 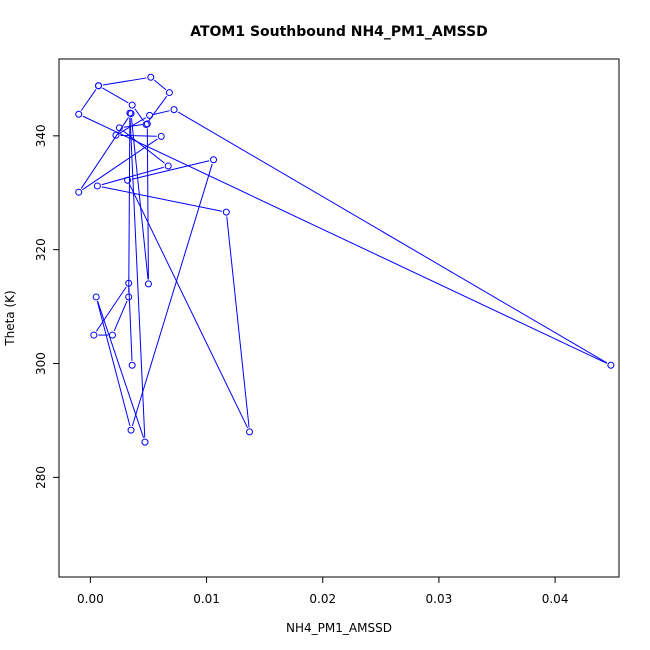 What do you see at coordinates (339, 628) in the screenshot?
I see `x-axis-label: NH4_PM1_AMSSD` at bounding box center [339, 628].